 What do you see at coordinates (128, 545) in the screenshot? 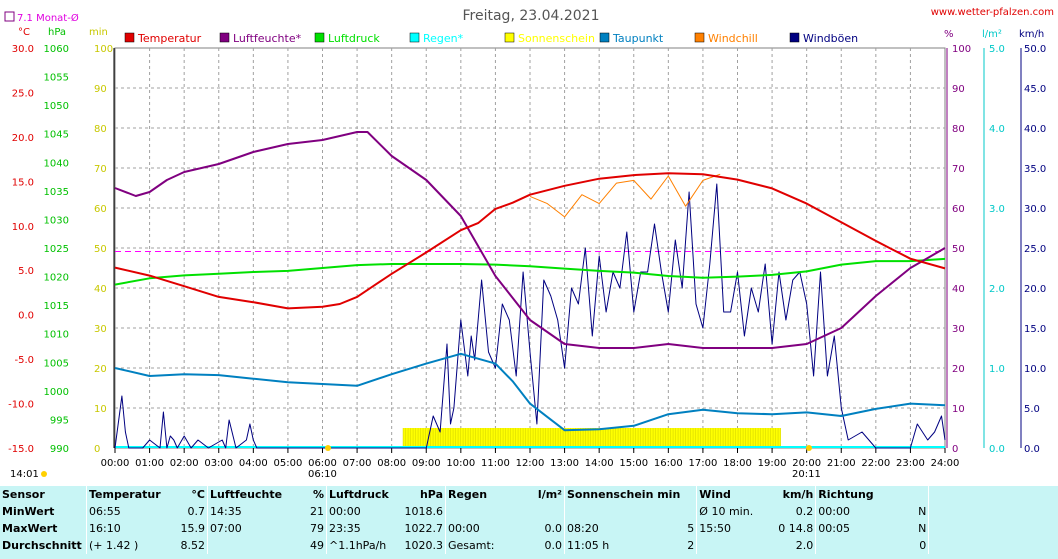
I see `cell: (+ 1.42 )` at bounding box center [128, 545].